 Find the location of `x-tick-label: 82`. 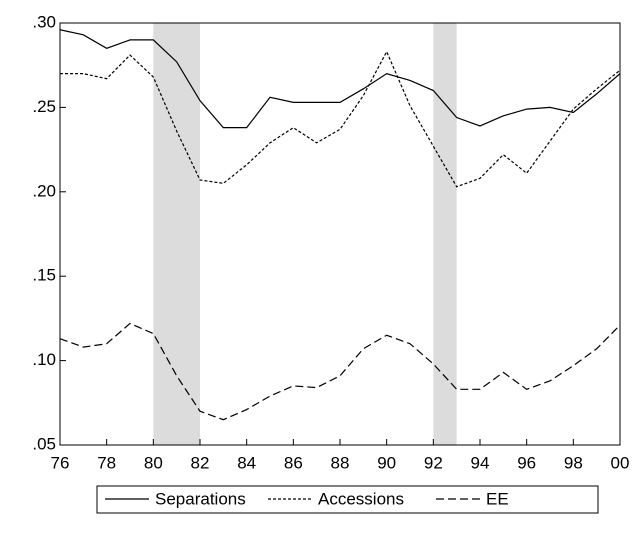

x-tick-label: 82 is located at coordinates (200, 462).